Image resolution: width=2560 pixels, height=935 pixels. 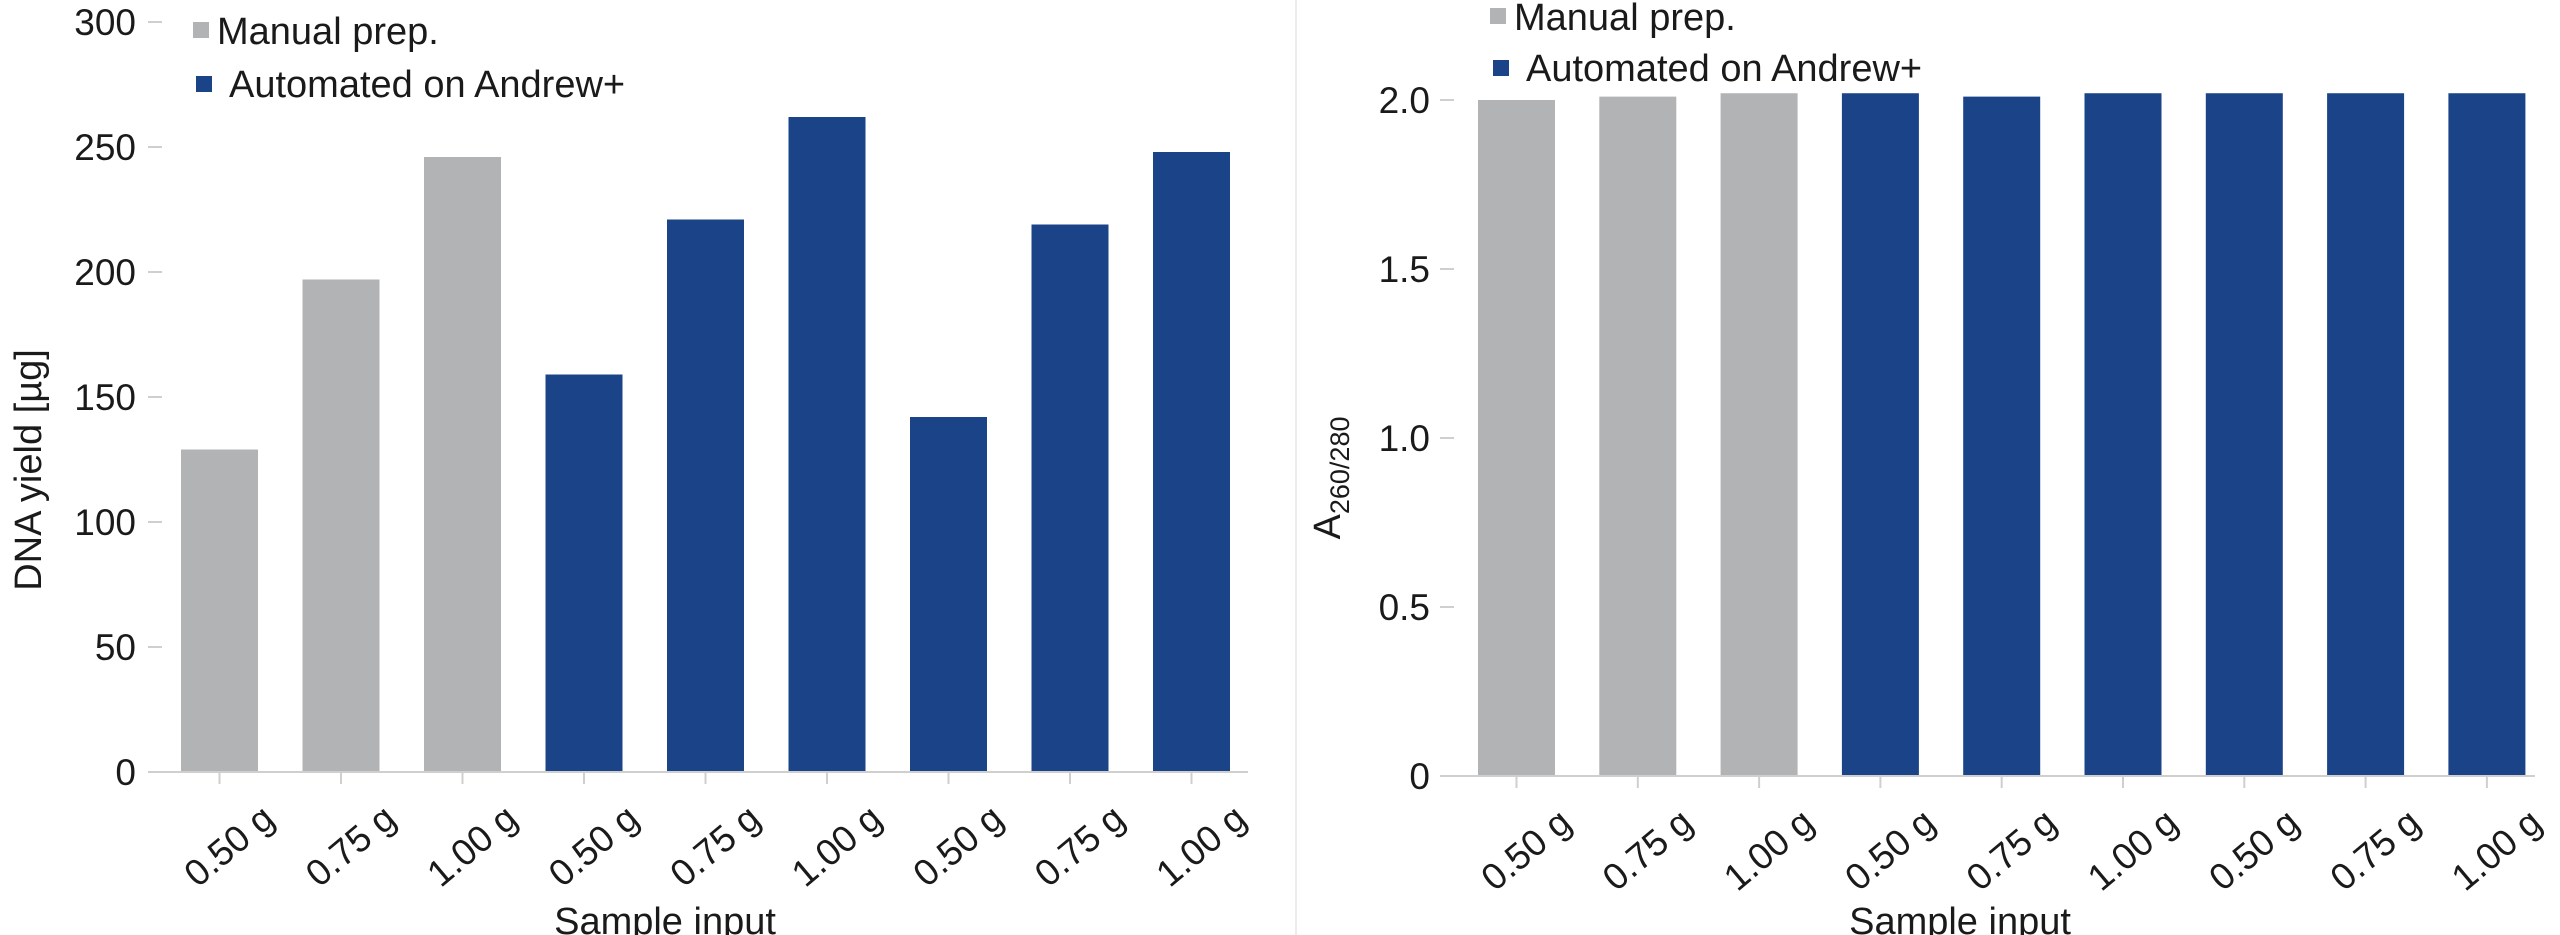 What do you see at coordinates (1404, 100) in the screenshot?
I see `y-tick-label: 2.0` at bounding box center [1404, 100].